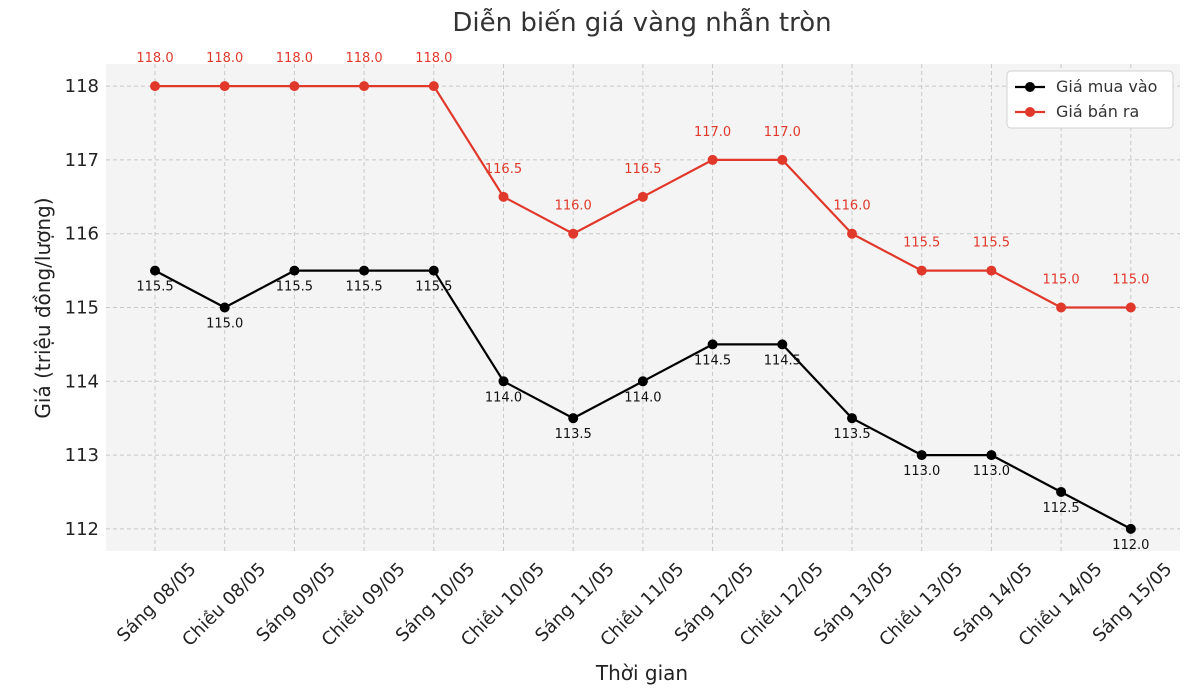  What do you see at coordinates (82, 381) in the screenshot?
I see `y-tick-label: 114` at bounding box center [82, 381].